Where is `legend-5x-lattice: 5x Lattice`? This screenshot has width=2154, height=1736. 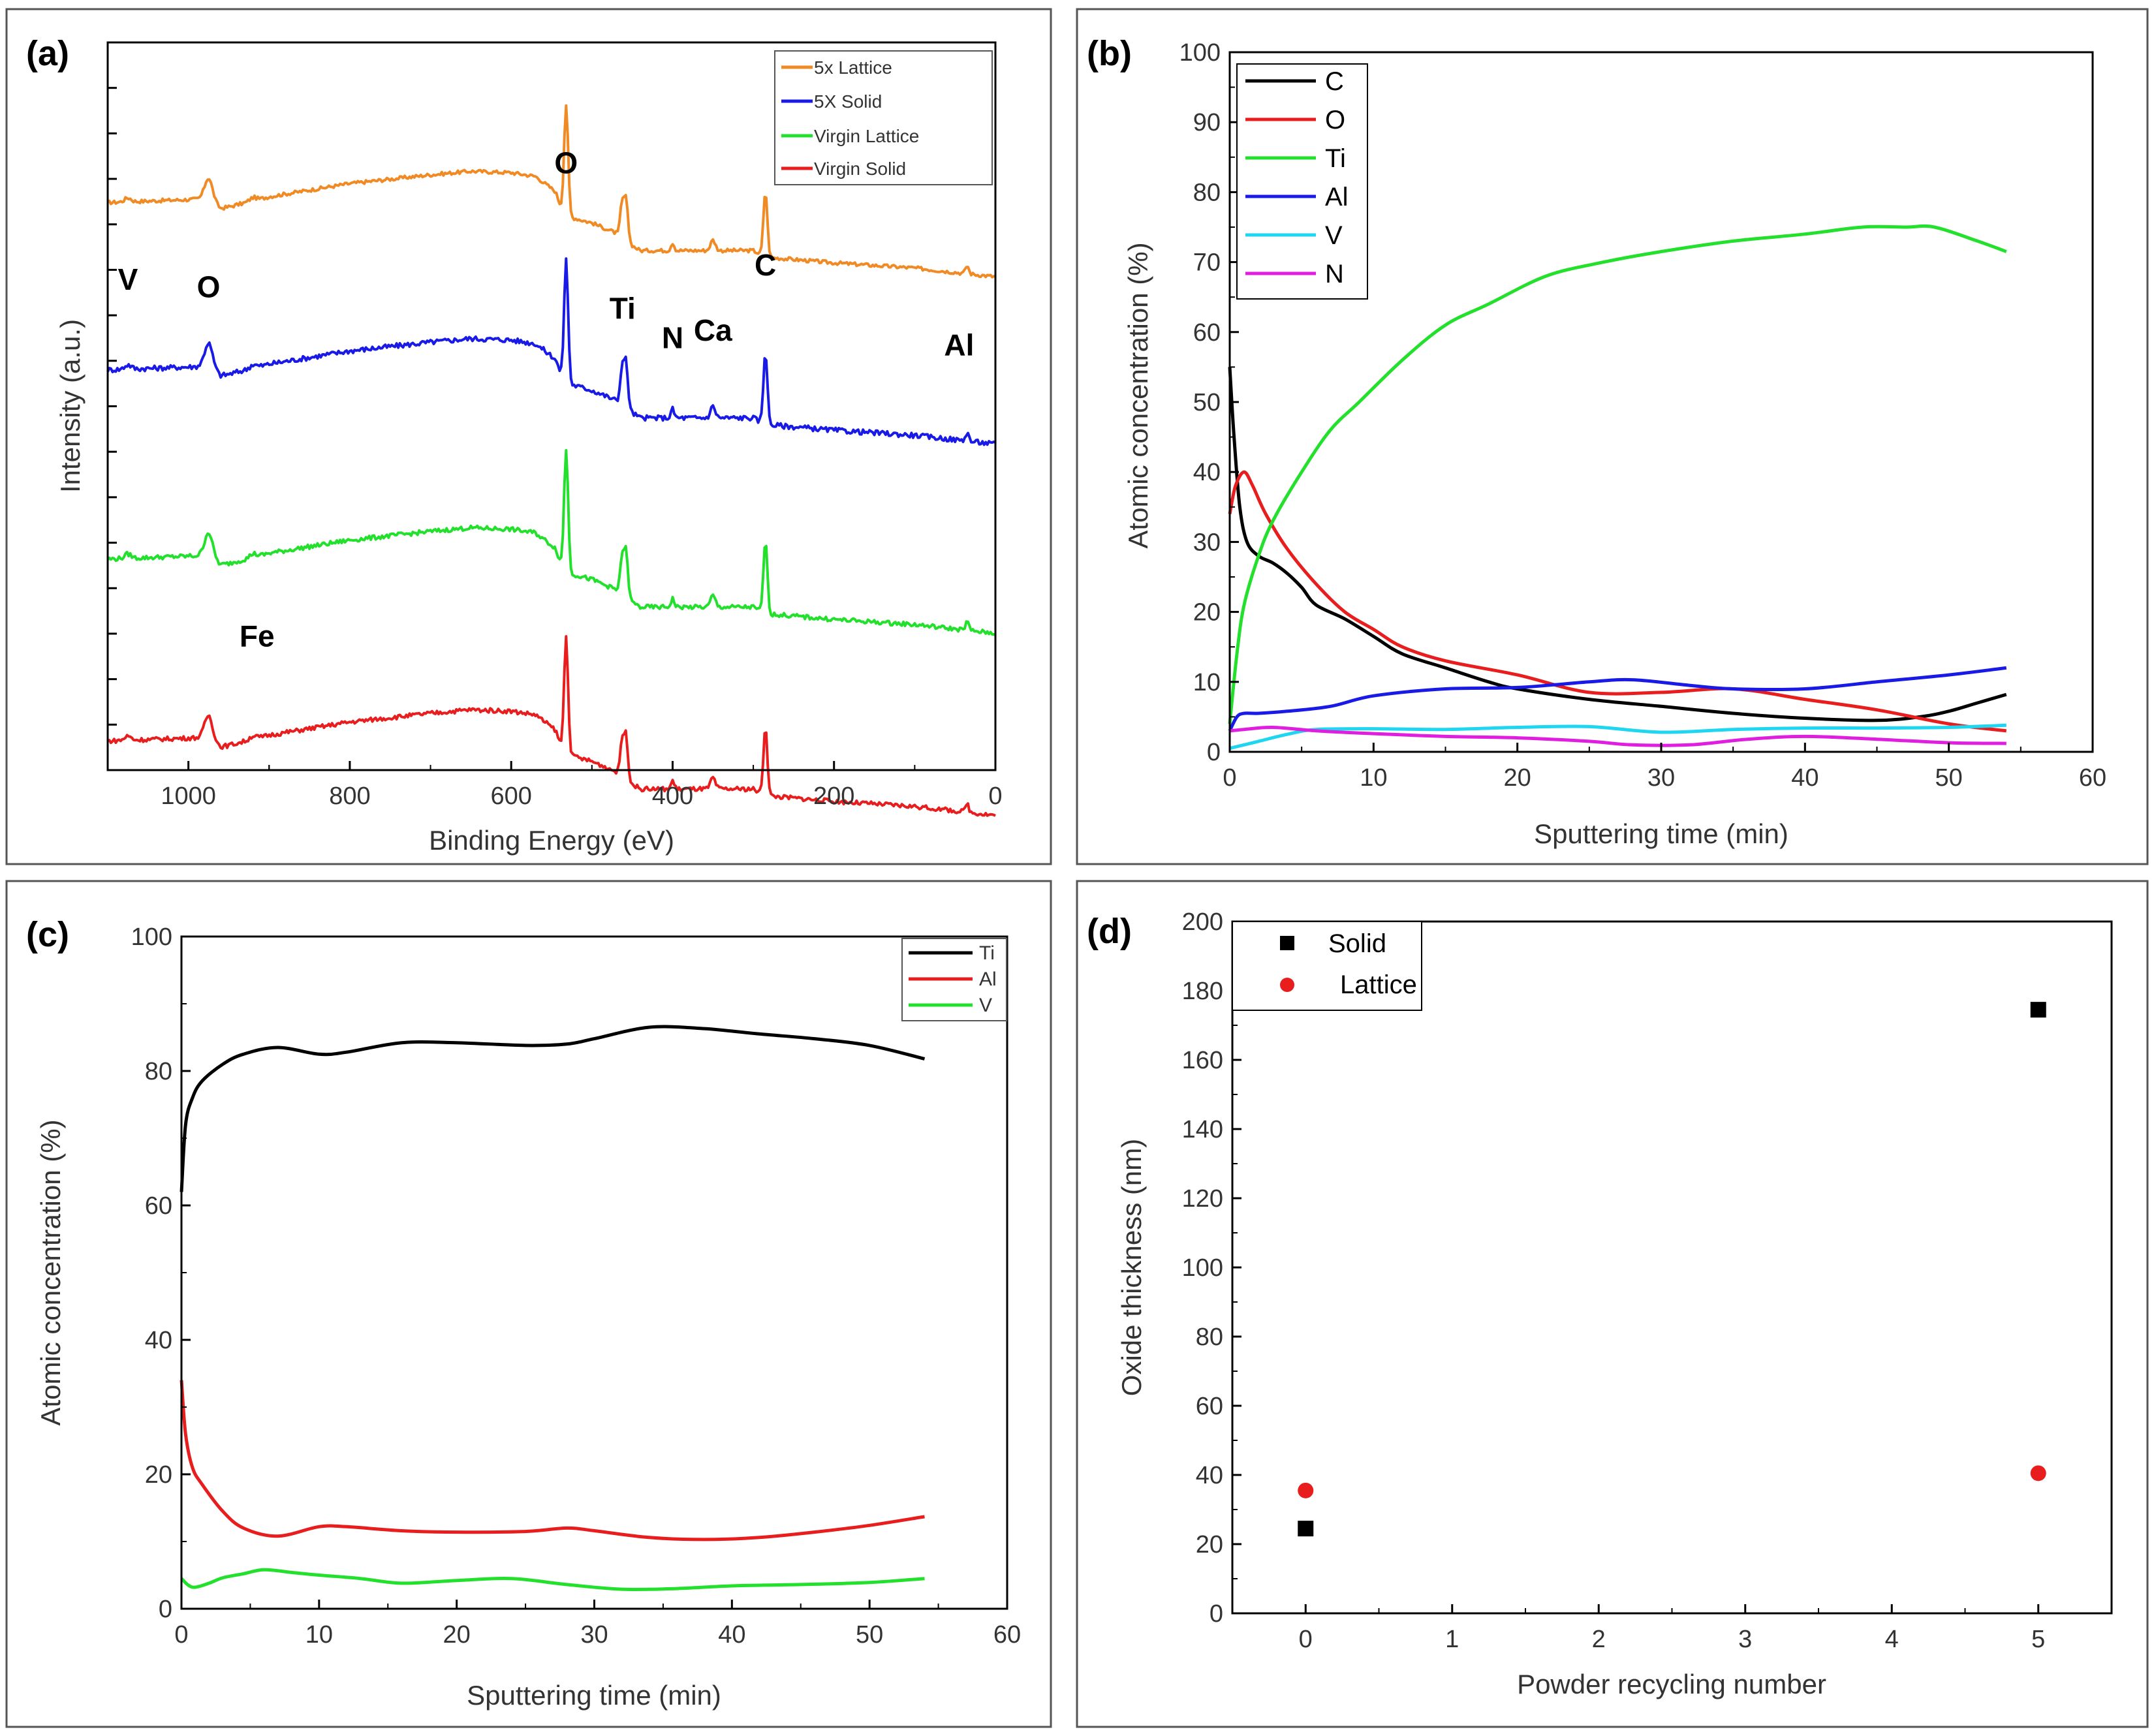 legend-5x-lattice: 5x Lattice is located at coordinates (853, 67).